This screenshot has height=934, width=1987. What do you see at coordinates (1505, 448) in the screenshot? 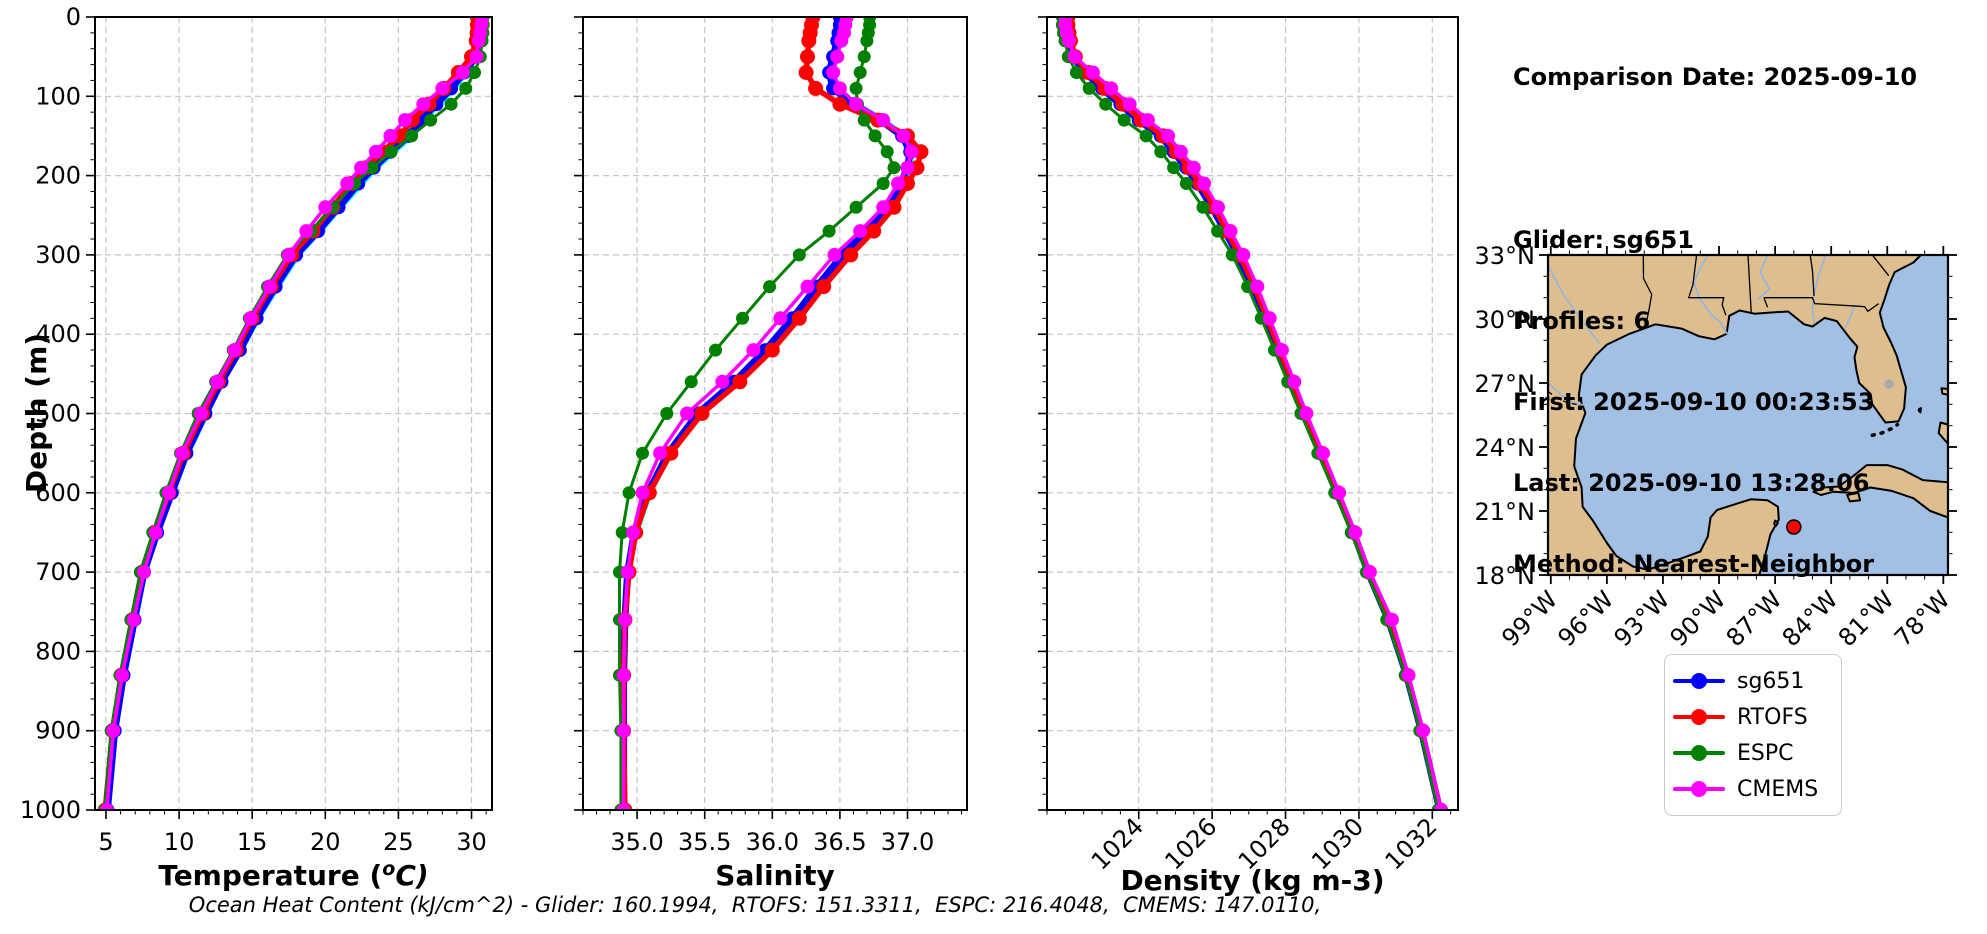
I see `svg-text: 24°N` at bounding box center [1505, 448].